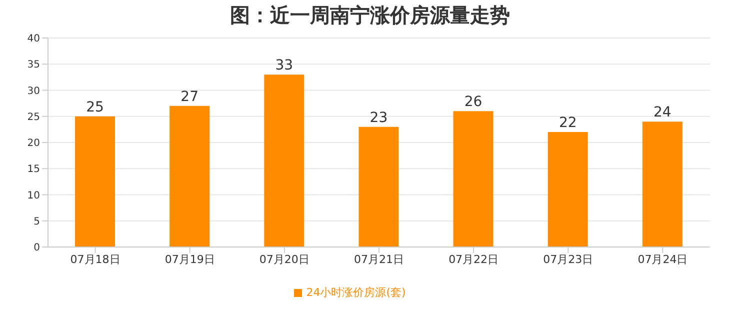 This screenshot has width=740, height=312. What do you see at coordinates (284, 66) in the screenshot?
I see `data-label: 33` at bounding box center [284, 66].